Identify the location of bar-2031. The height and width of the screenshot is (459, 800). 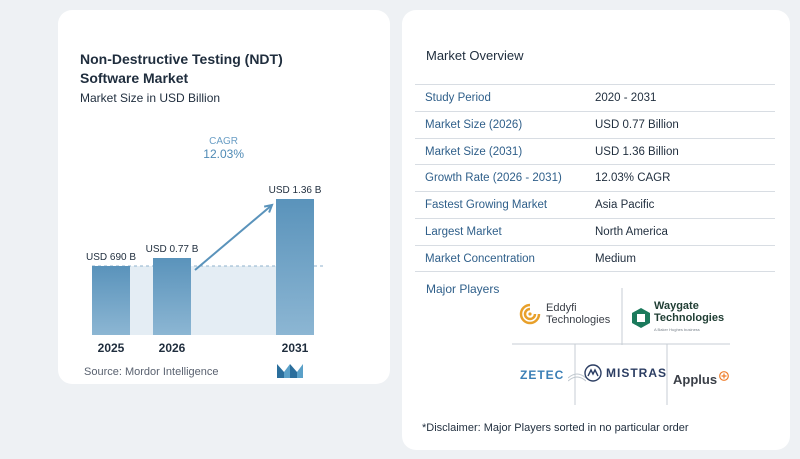
(295, 267).